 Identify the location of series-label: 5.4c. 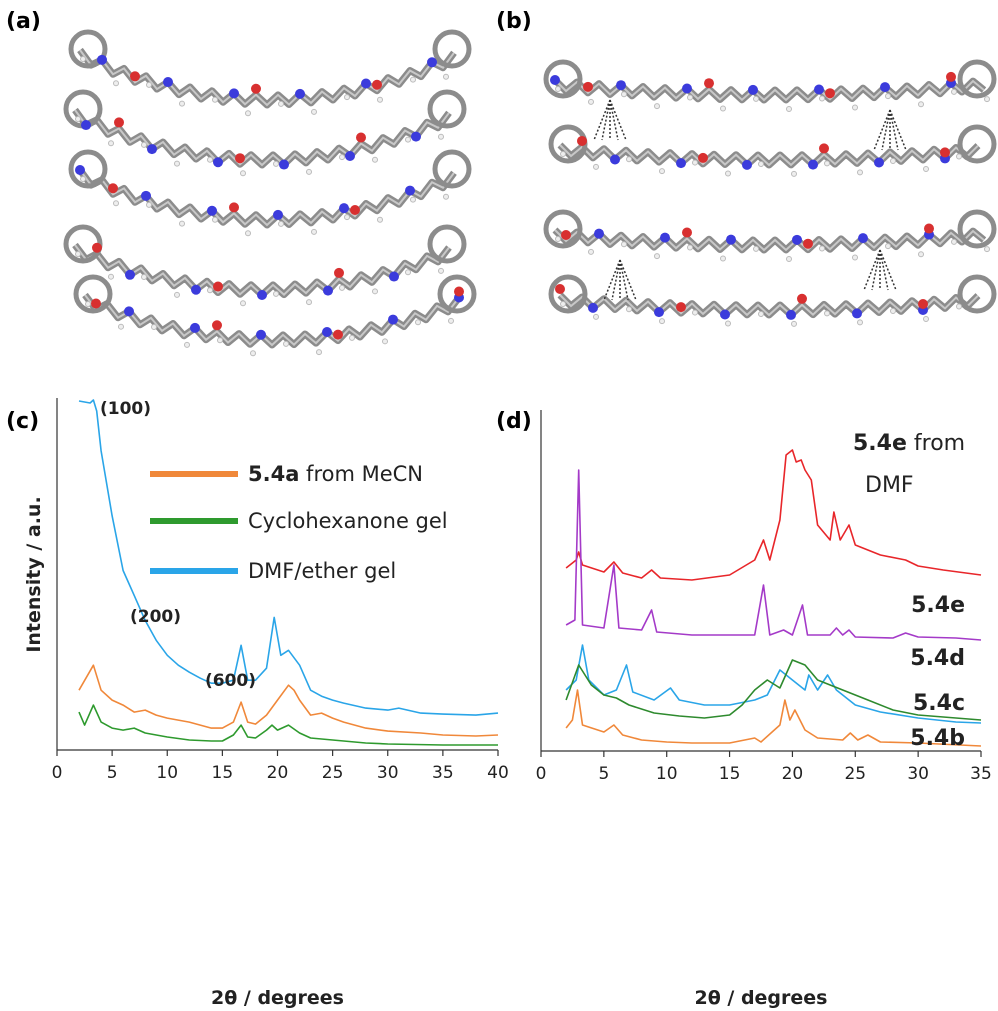
(939, 703).